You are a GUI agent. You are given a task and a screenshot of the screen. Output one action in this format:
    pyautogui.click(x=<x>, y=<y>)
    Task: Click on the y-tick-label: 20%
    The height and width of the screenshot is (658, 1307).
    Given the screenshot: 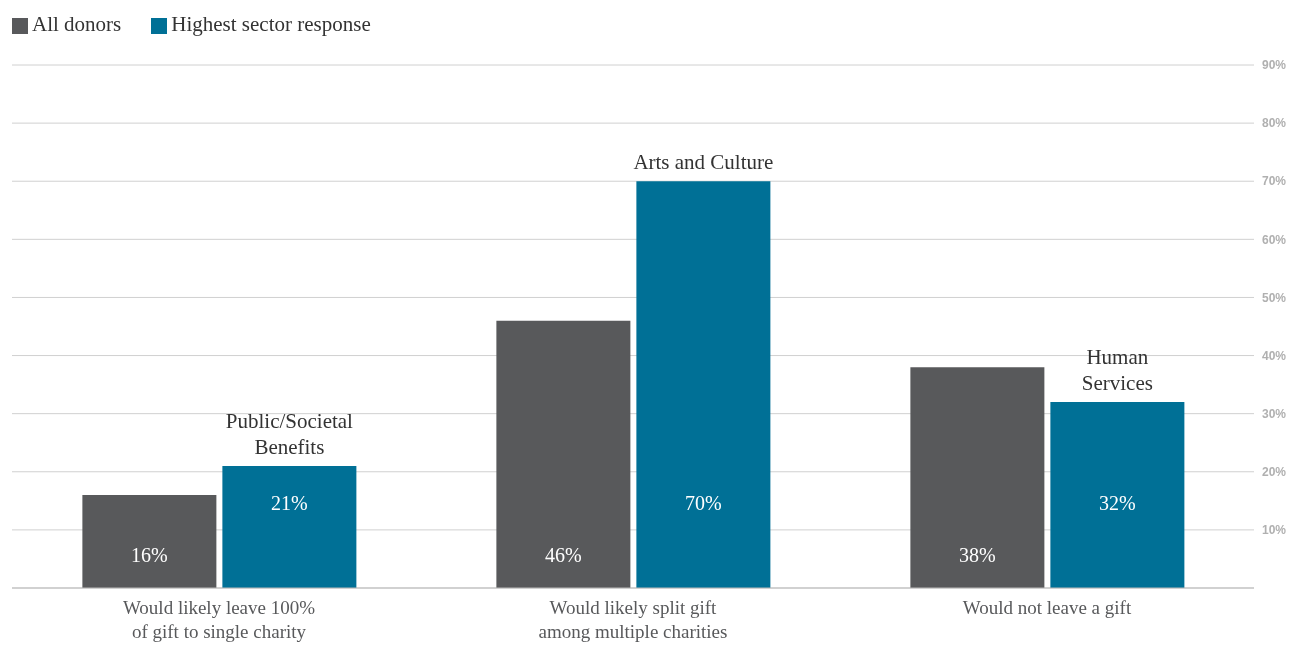 What is the action you would take?
    pyautogui.click(x=1274, y=472)
    